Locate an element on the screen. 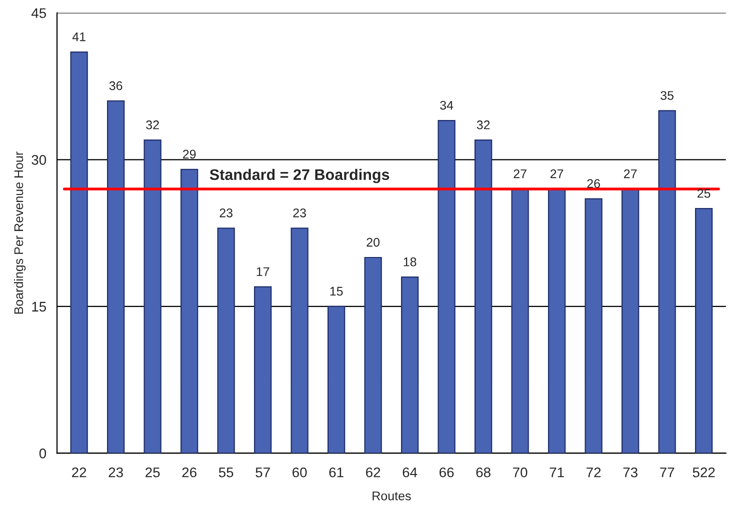 The height and width of the screenshot is (515, 731). x-tick-label: 70 is located at coordinates (520, 472).